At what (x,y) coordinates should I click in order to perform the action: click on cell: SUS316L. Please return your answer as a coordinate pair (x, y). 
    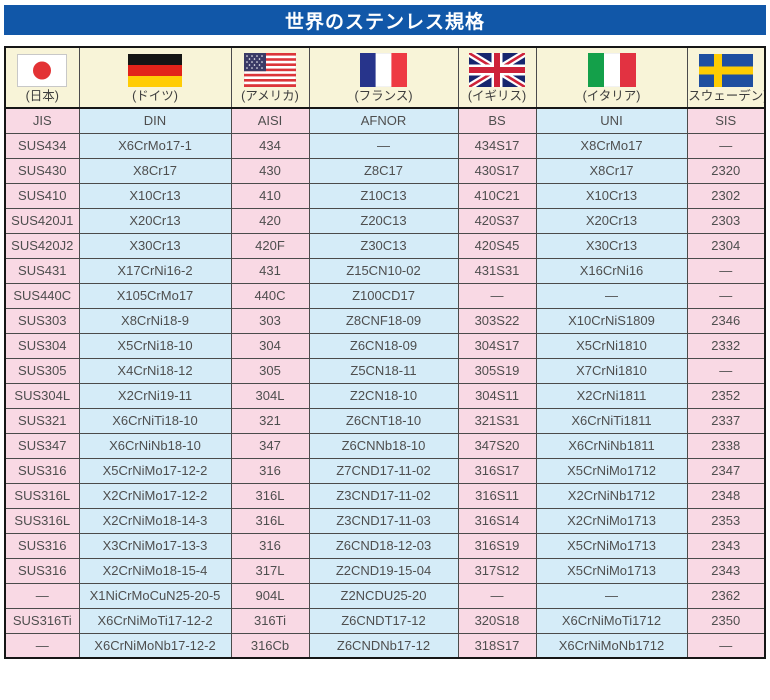
    Looking at the image, I should click on (42, 520).